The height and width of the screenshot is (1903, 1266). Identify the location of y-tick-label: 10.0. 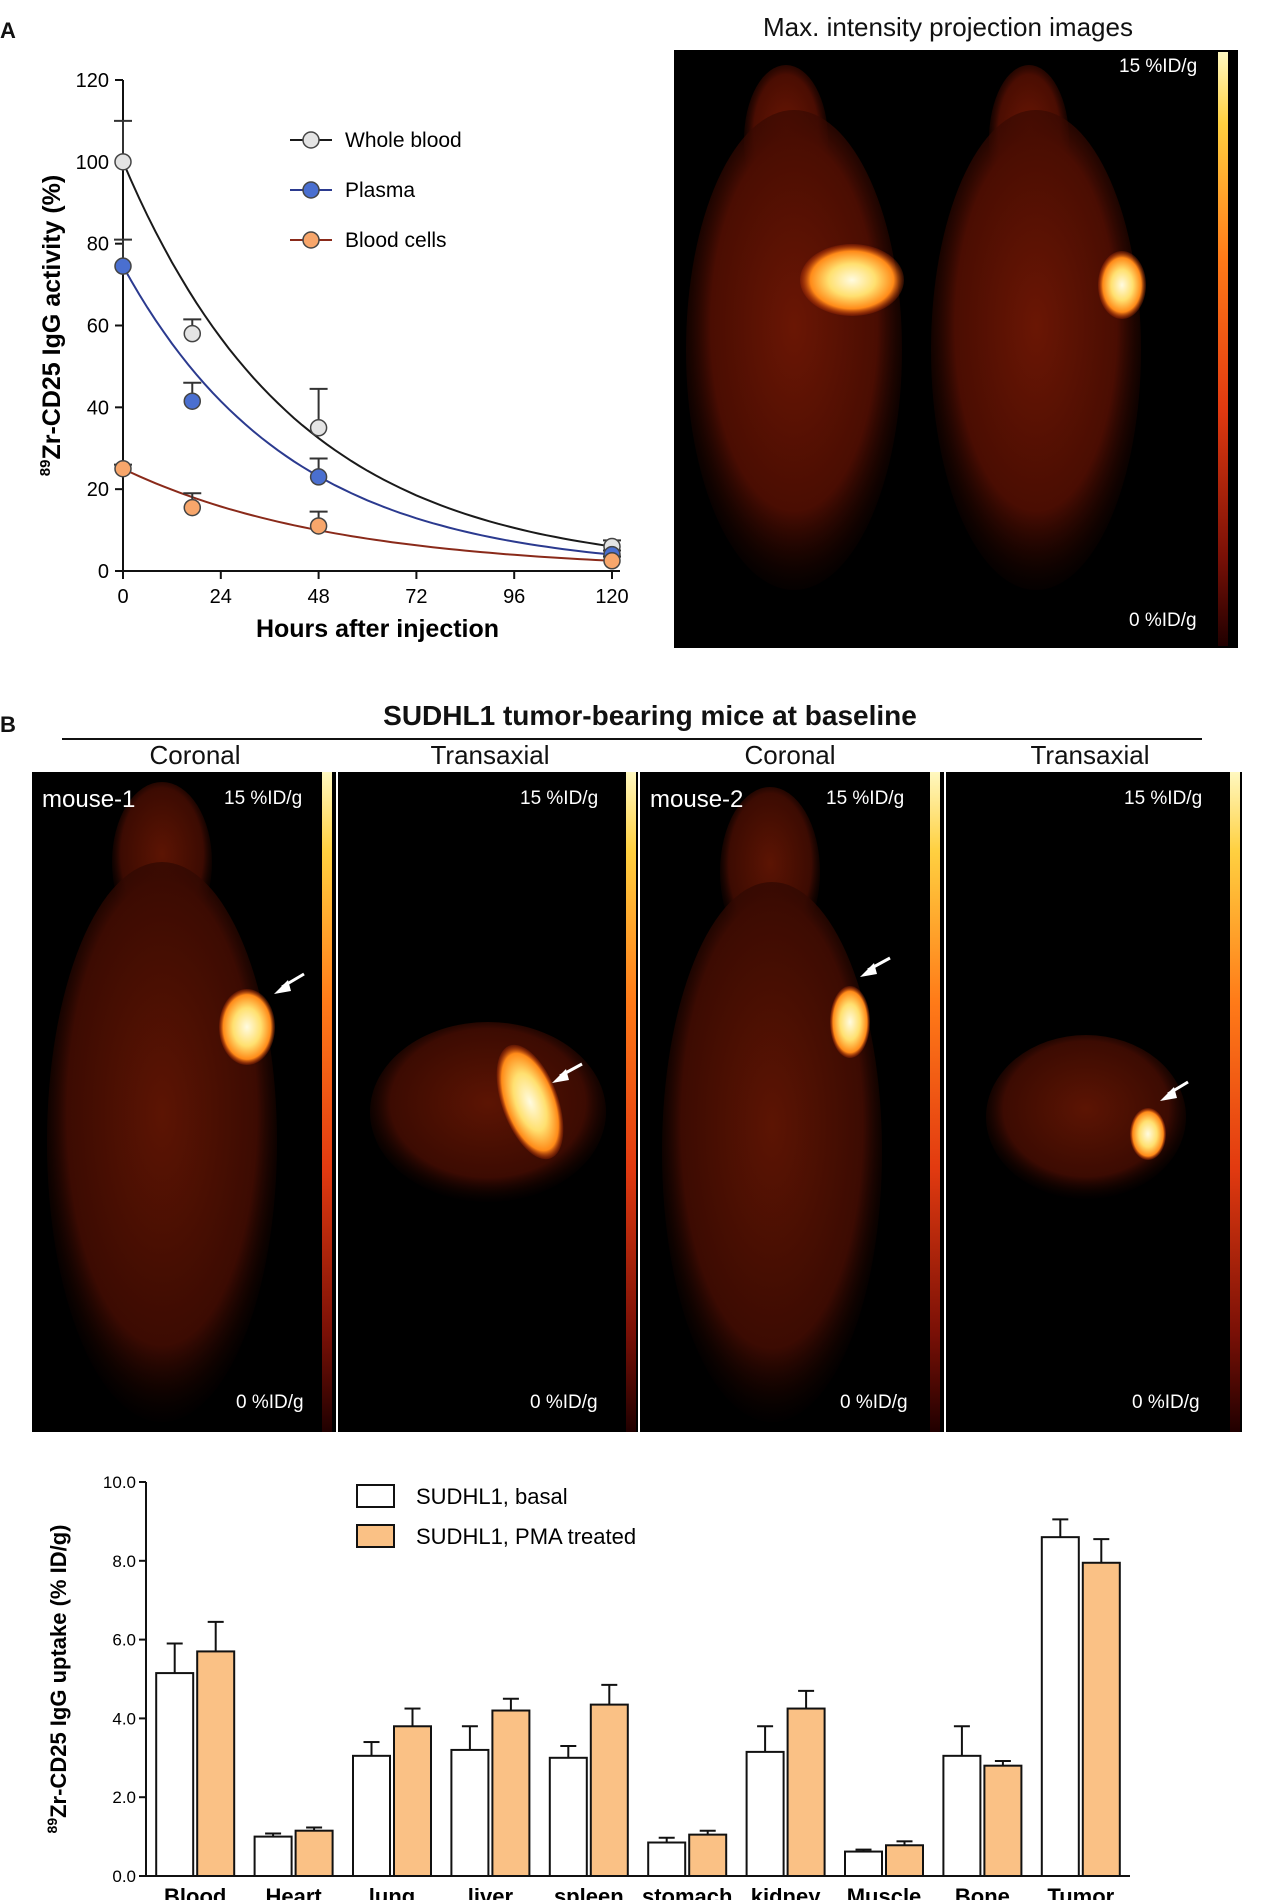
(119, 1482).